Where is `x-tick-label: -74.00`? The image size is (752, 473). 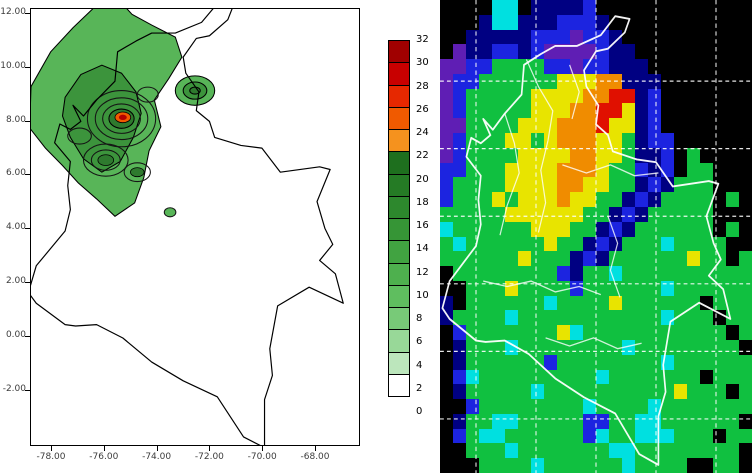
x-tick-label: -74.00 is located at coordinates (157, 457).